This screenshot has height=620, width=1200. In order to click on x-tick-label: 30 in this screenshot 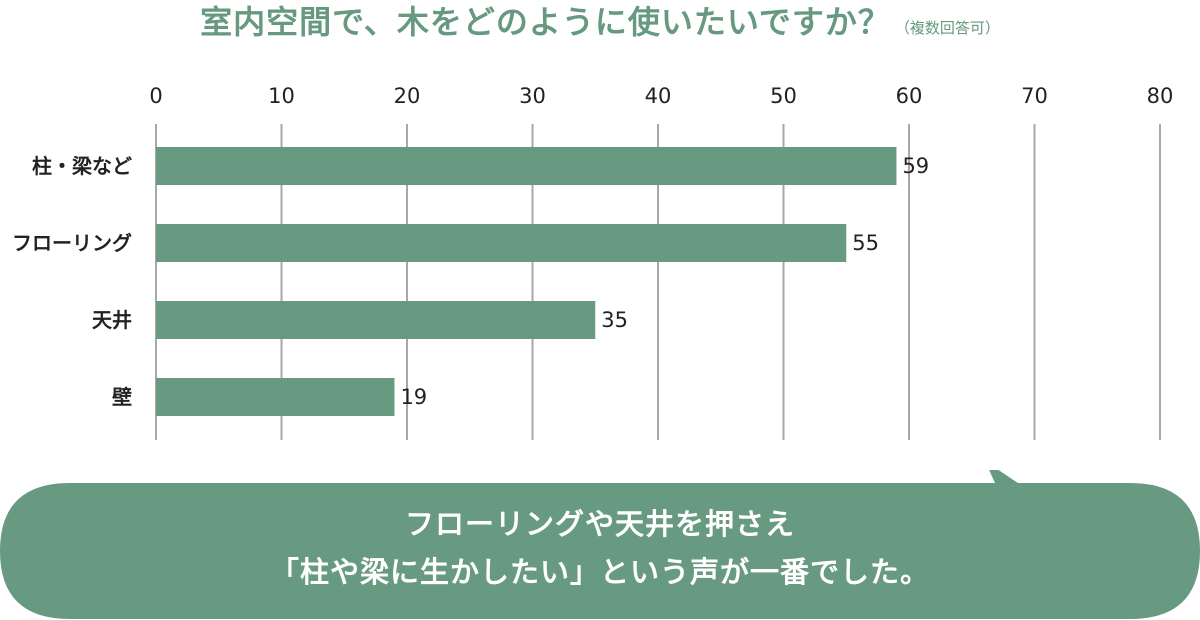, I will do `click(532, 96)`.